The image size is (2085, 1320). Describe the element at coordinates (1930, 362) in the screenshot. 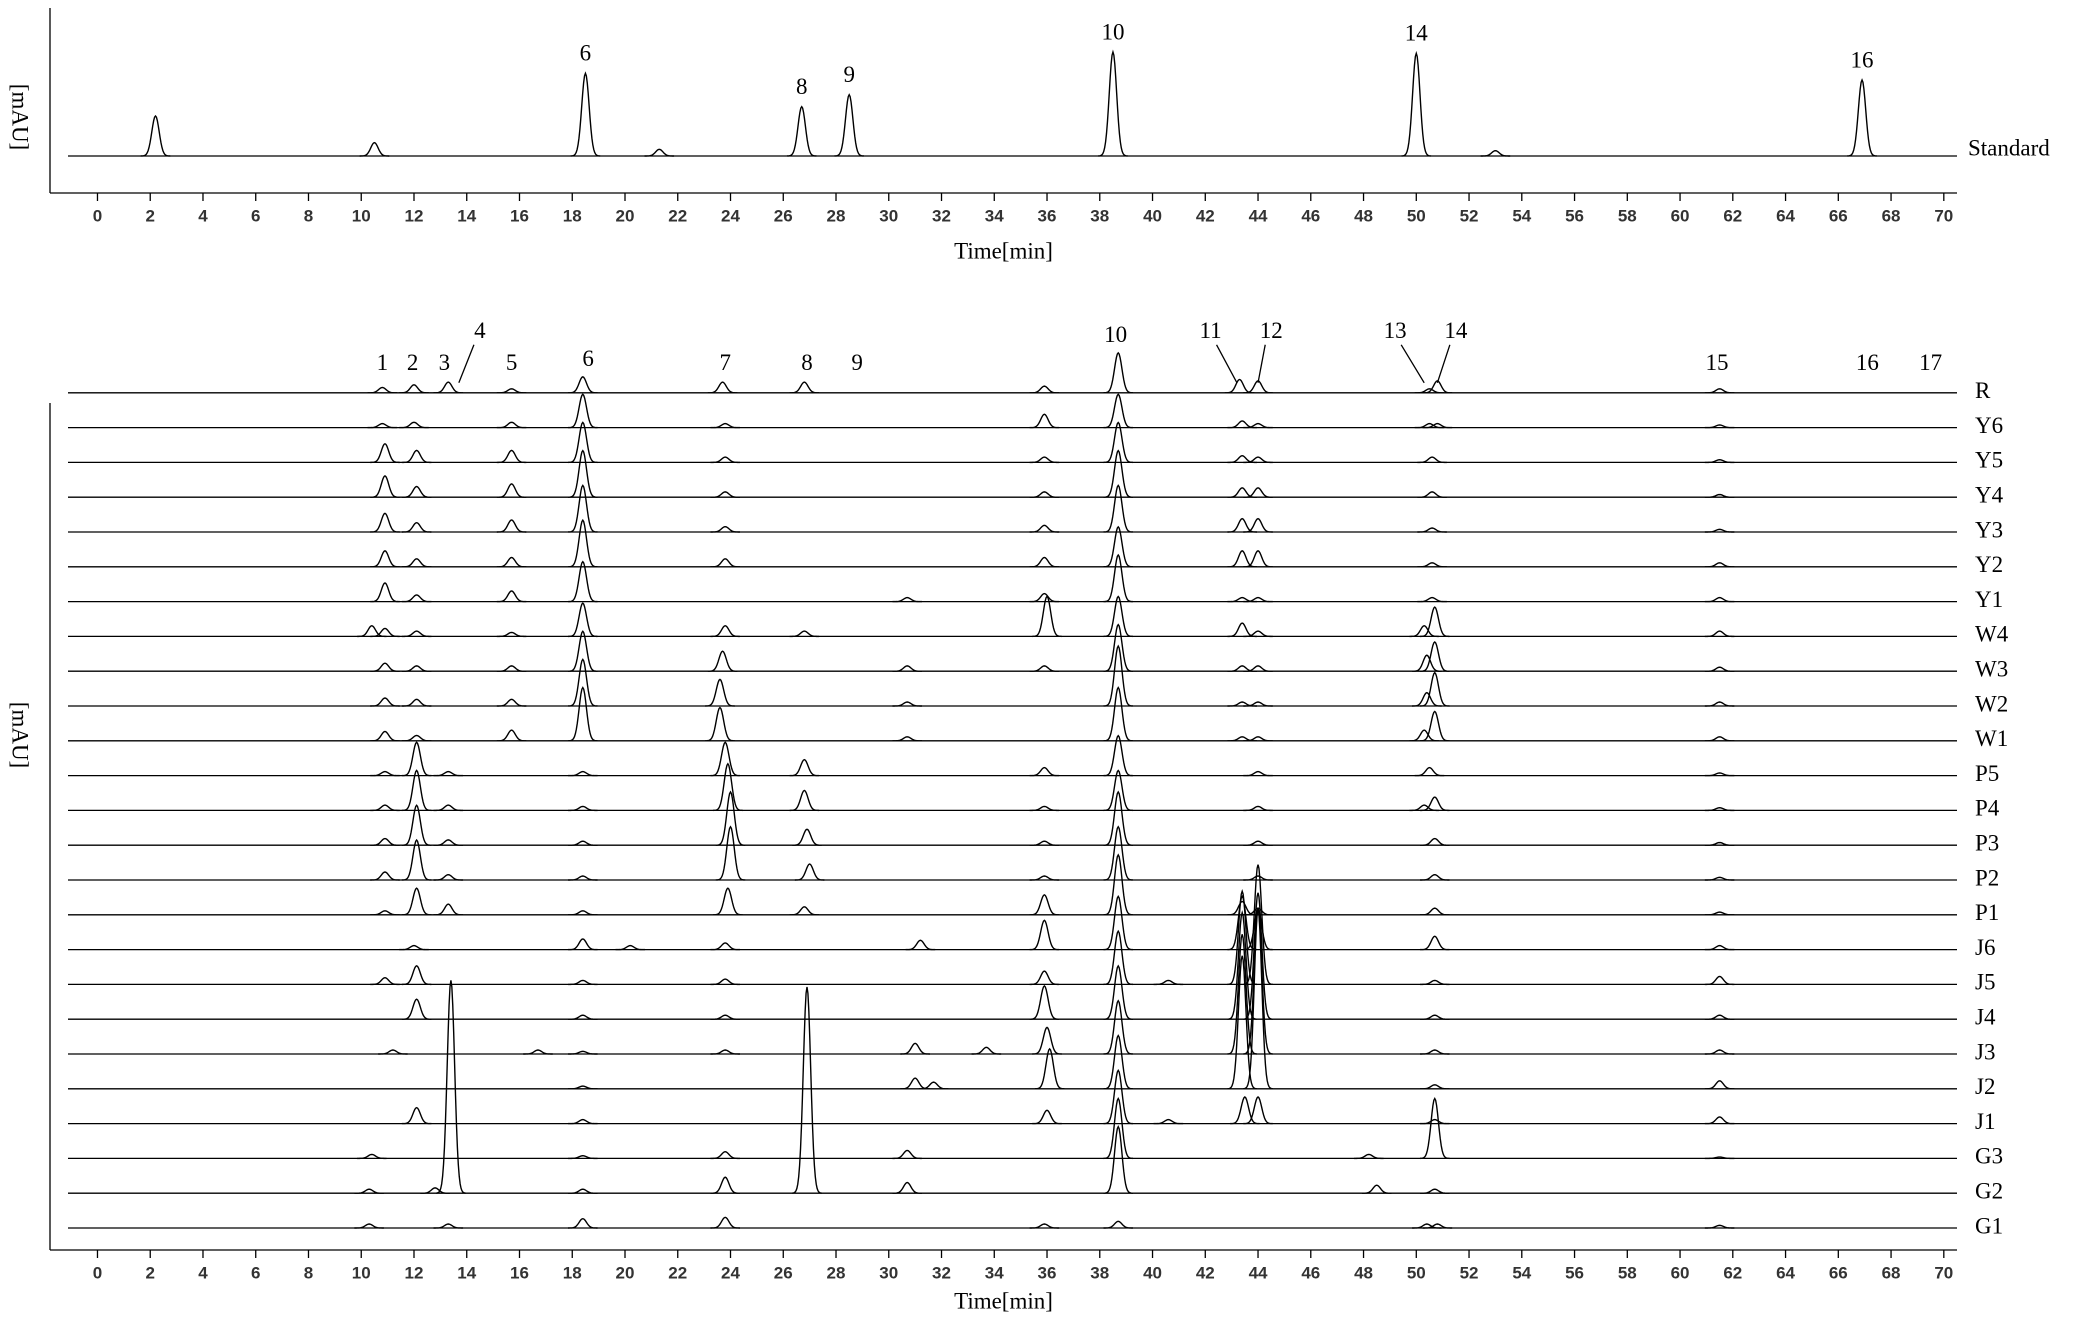

I see `peak-number: 17` at that location.